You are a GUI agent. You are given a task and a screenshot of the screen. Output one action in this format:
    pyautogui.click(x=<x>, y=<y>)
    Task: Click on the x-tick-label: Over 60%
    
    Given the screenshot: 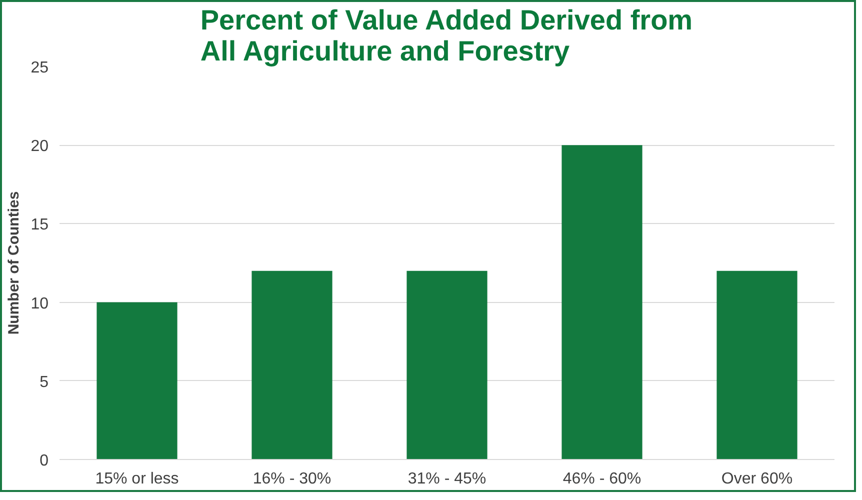 What is the action you would take?
    pyautogui.click(x=757, y=479)
    